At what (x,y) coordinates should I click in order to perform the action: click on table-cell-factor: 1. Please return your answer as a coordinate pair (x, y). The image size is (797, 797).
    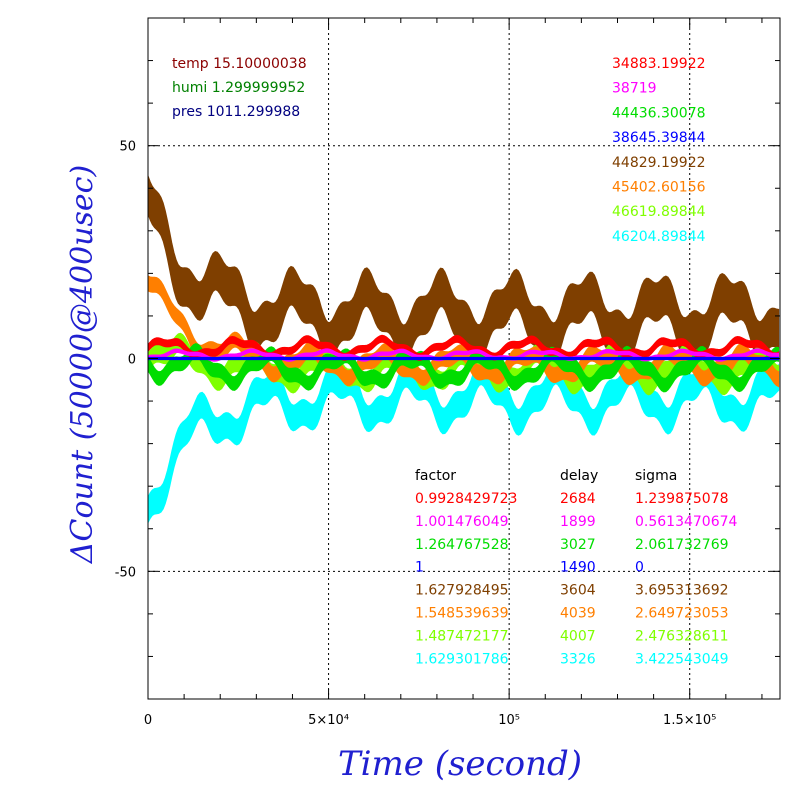
    Looking at the image, I should click on (419, 568).